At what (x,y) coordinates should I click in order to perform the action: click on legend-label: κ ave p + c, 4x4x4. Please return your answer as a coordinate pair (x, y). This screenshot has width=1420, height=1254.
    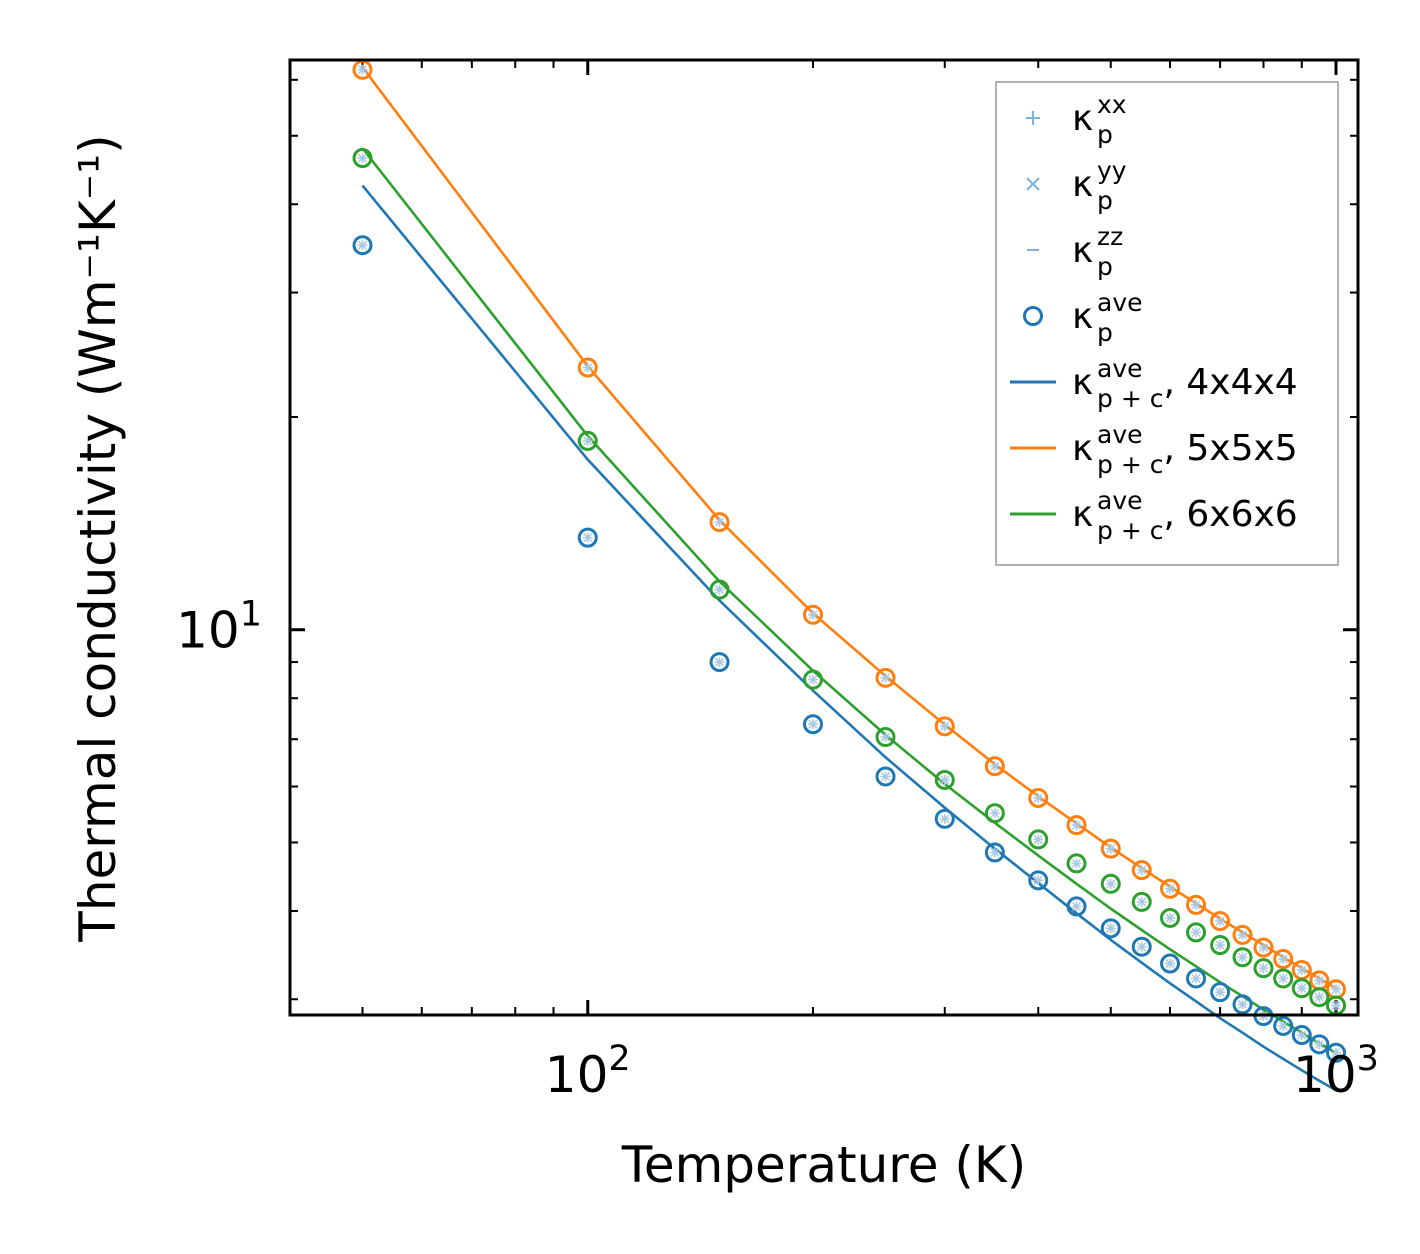
    Looking at the image, I should click on (1185, 383).